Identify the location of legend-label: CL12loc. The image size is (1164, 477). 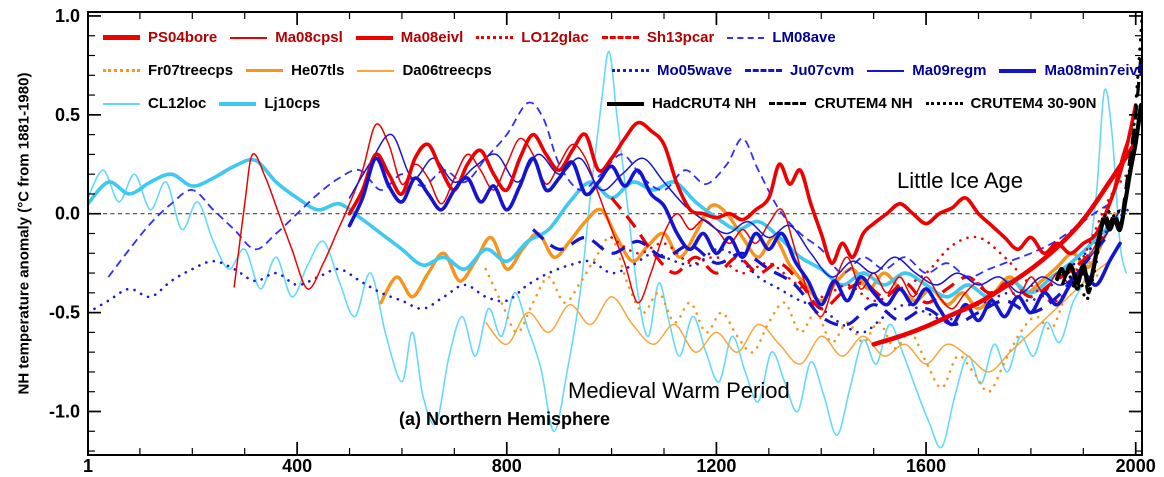
(177, 103).